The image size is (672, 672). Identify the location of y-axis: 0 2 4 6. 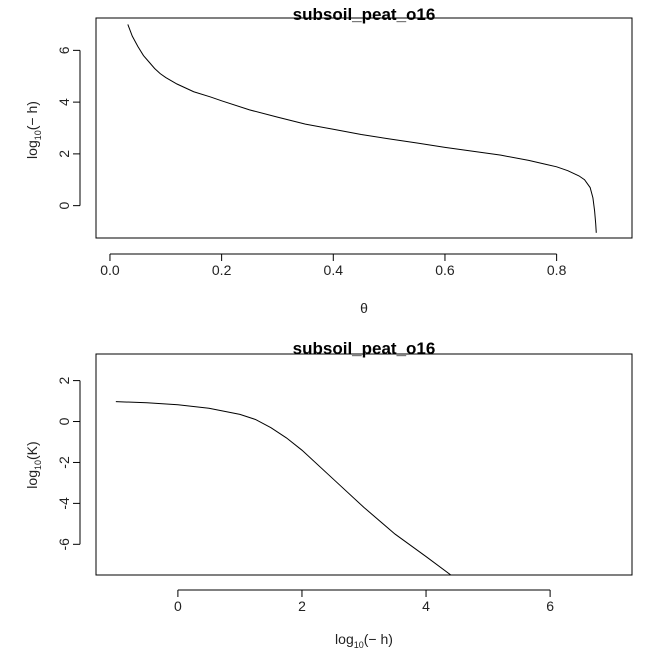
(68, 128).